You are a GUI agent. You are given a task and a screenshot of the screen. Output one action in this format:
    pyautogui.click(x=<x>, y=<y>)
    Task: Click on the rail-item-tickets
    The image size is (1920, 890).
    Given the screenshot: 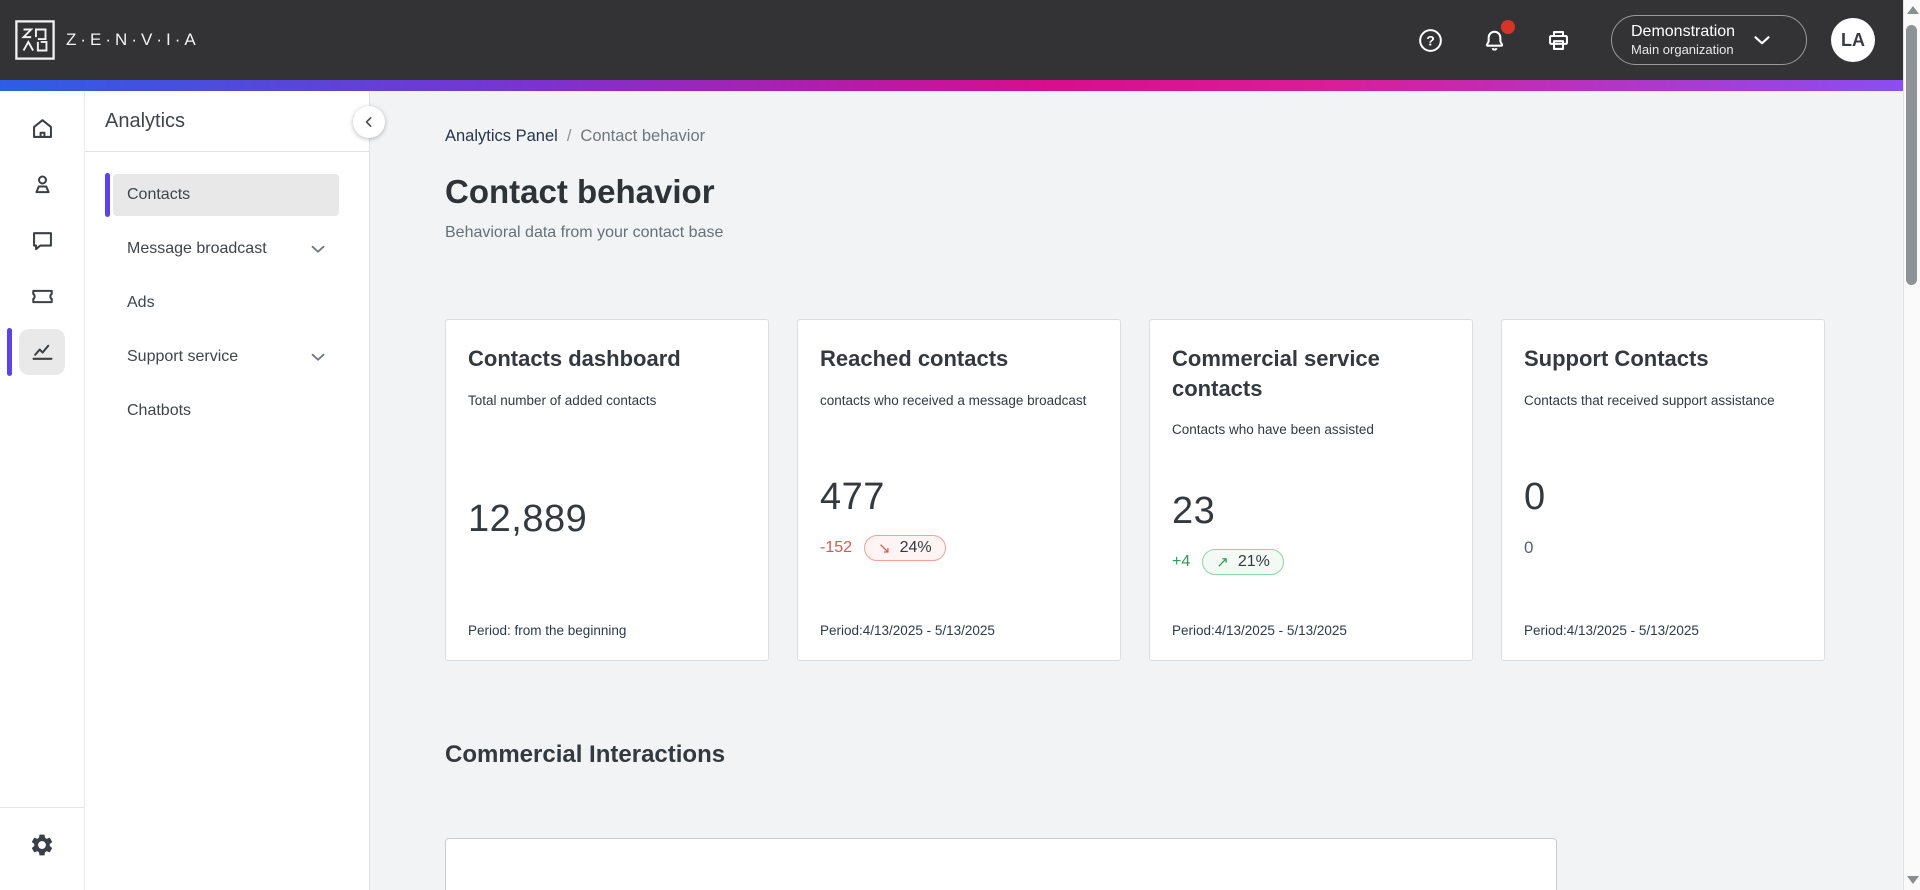 What is the action you would take?
    pyautogui.click(x=42, y=296)
    